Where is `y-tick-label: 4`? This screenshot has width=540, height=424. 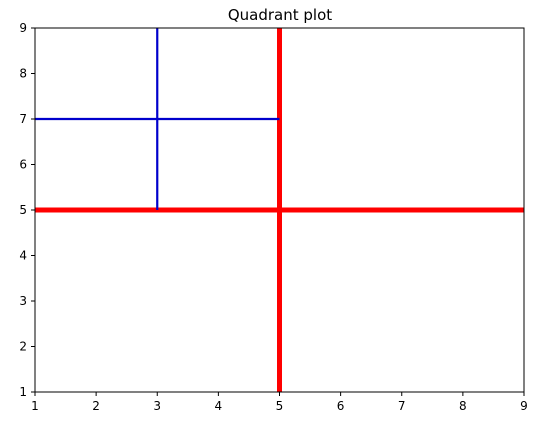 y-tick-label: 4 is located at coordinates (23, 256).